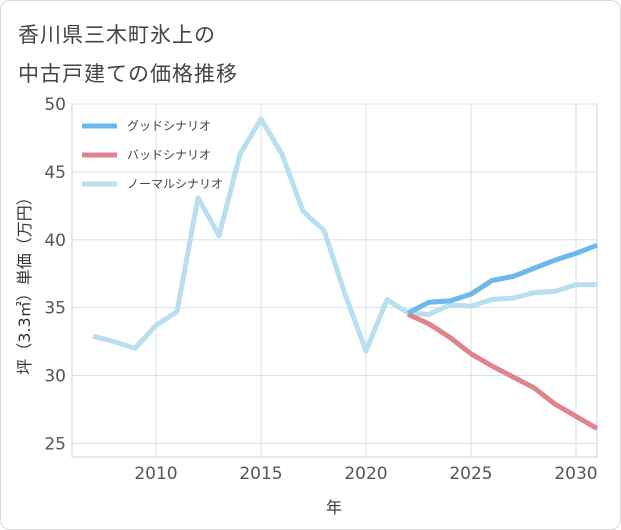  I want to click on y-tick-label: 40, so click(55, 241).